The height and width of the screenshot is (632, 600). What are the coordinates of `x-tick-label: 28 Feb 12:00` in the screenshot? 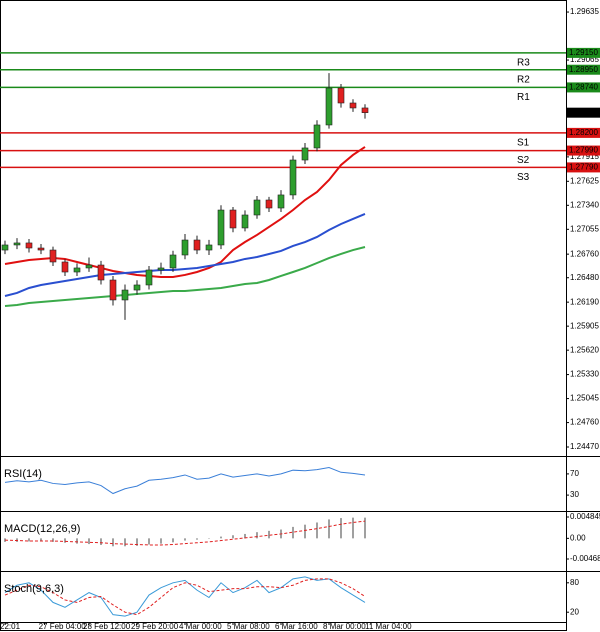 It's located at (107, 626).